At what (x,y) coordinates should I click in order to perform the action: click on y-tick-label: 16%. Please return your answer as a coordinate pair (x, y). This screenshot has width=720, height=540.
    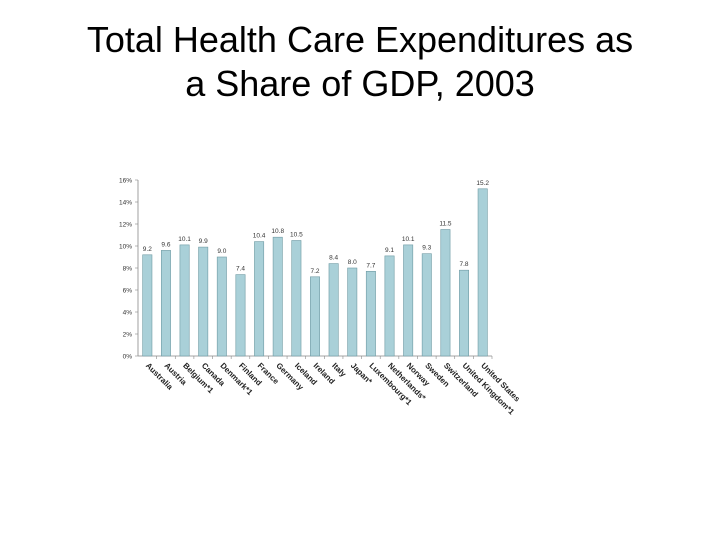
    Looking at the image, I should click on (125, 180).